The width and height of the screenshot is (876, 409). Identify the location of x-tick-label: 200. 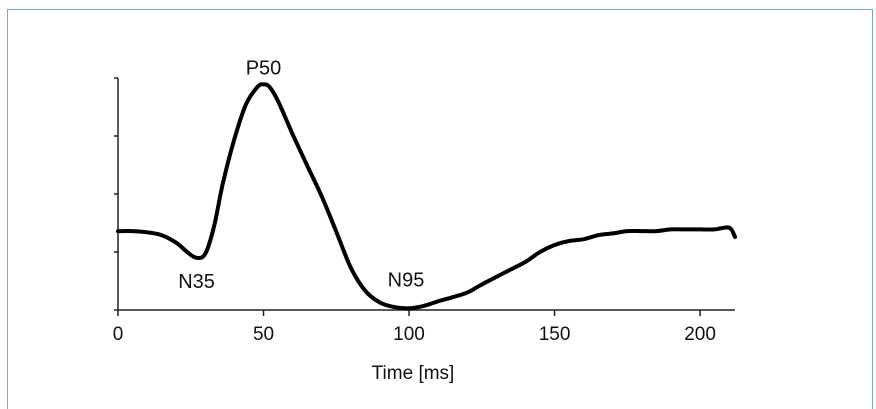
(700, 334).